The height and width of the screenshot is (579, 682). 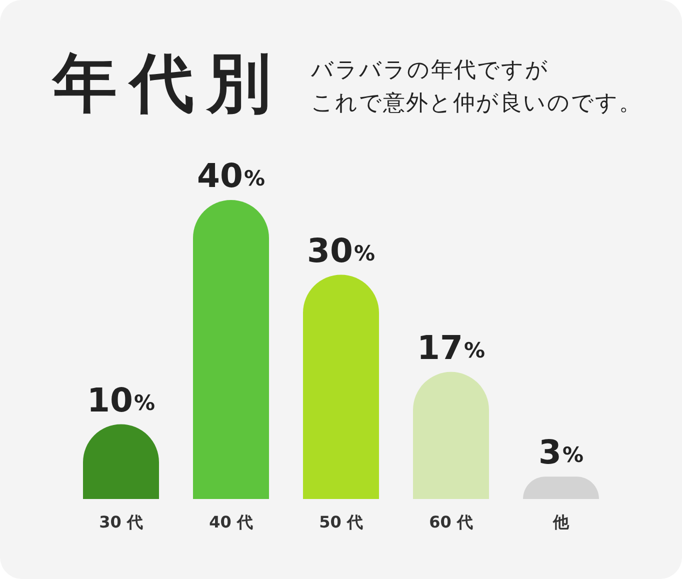 What do you see at coordinates (341, 522) in the screenshot?
I see `x-tick-label: 50 代` at bounding box center [341, 522].